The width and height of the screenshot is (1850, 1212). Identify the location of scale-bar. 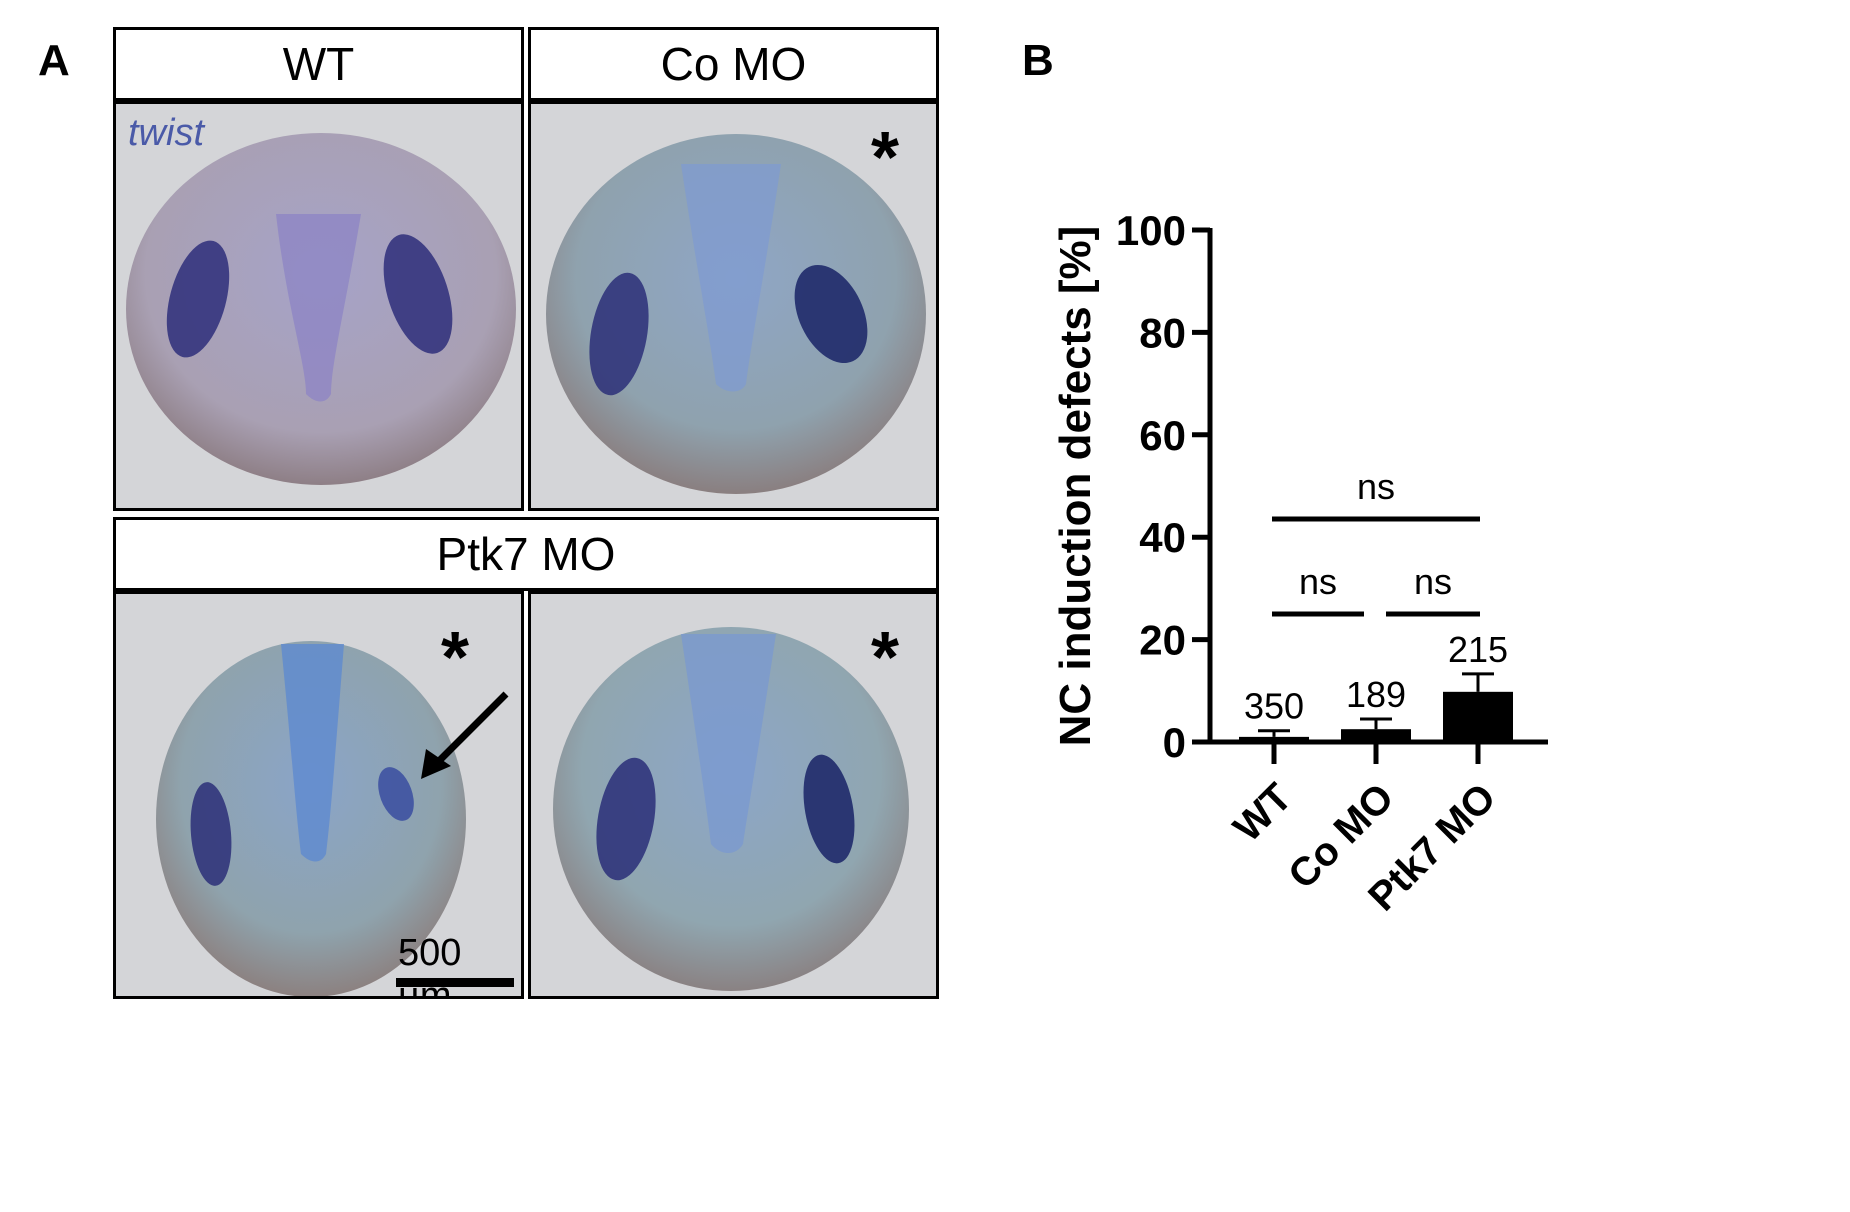
(455, 982).